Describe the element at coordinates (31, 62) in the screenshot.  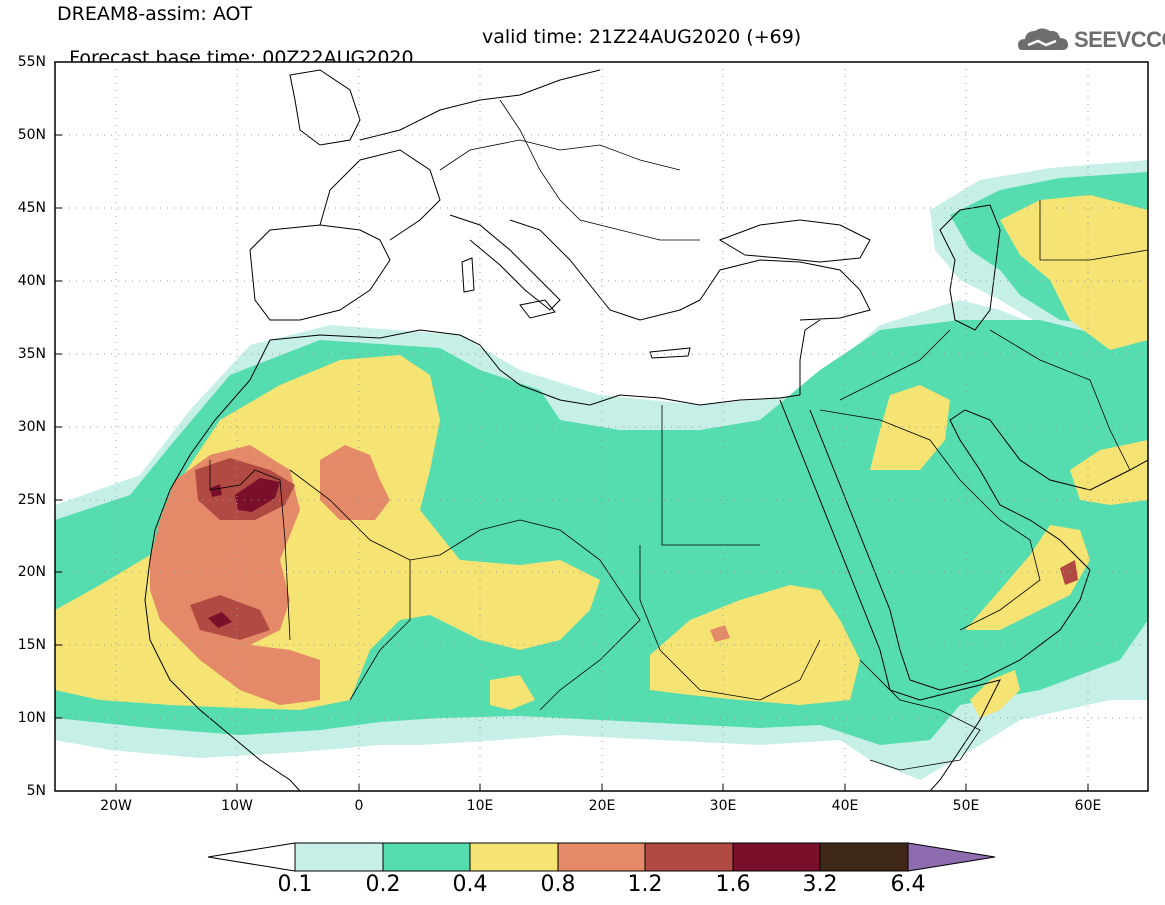
I see `y-tick-label: 55N` at that location.